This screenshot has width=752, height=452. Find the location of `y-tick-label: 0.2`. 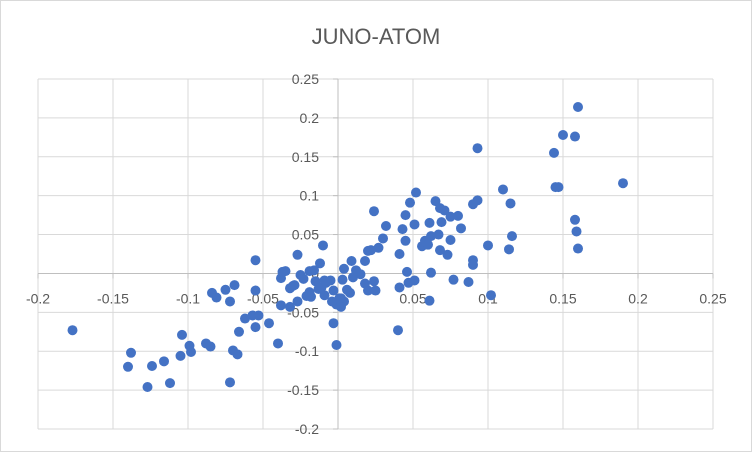

y-tick-label: 0.2 is located at coordinates (310, 118).